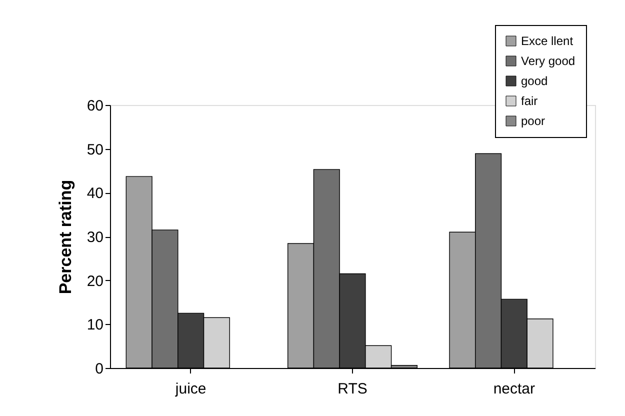  Describe the element at coordinates (190, 389) in the screenshot. I see `x-tick-label: juice` at that location.